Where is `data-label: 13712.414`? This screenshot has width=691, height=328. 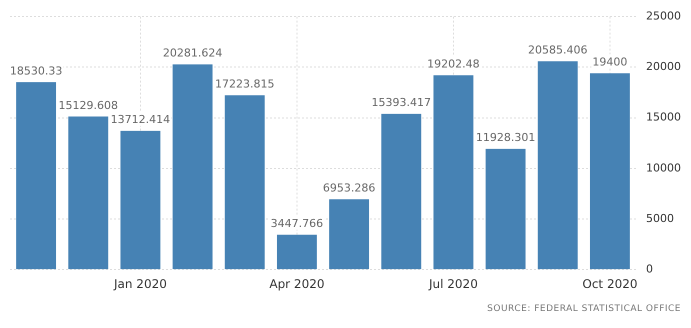
data-label: 13712.414 is located at coordinates (140, 119).